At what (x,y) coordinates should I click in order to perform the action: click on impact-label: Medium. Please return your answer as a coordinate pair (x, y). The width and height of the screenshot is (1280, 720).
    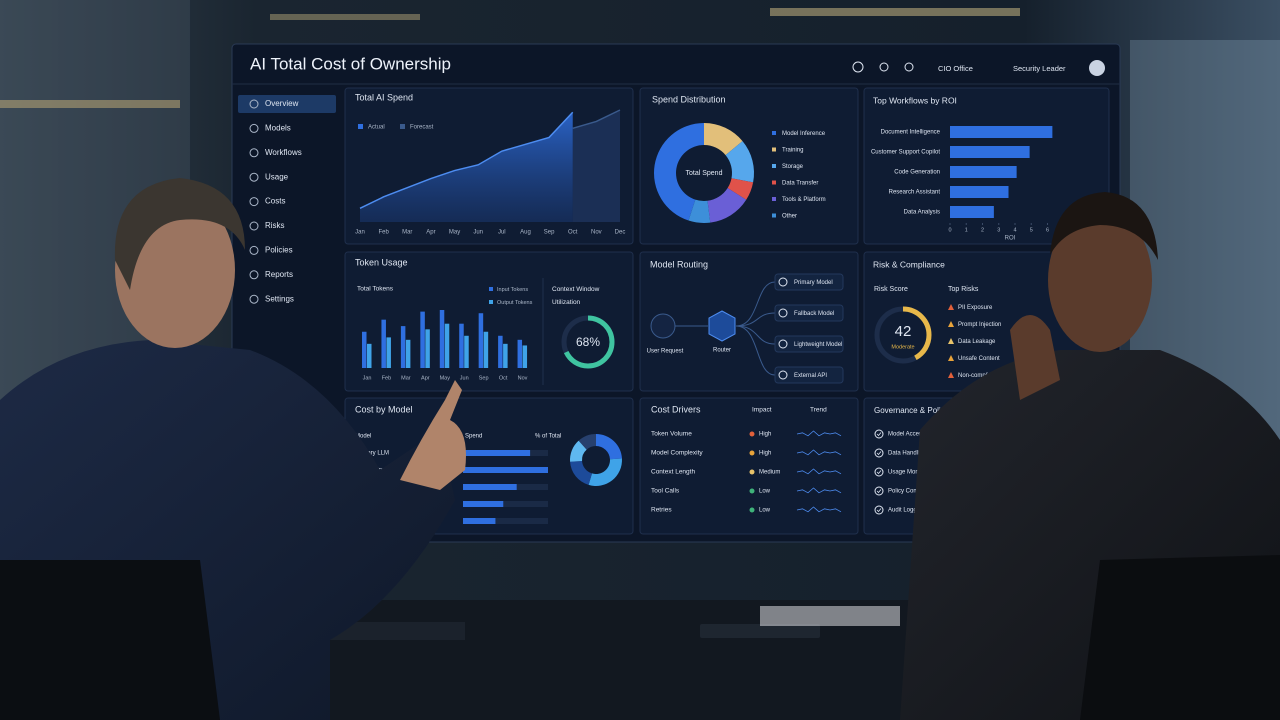
    Looking at the image, I should click on (769, 473).